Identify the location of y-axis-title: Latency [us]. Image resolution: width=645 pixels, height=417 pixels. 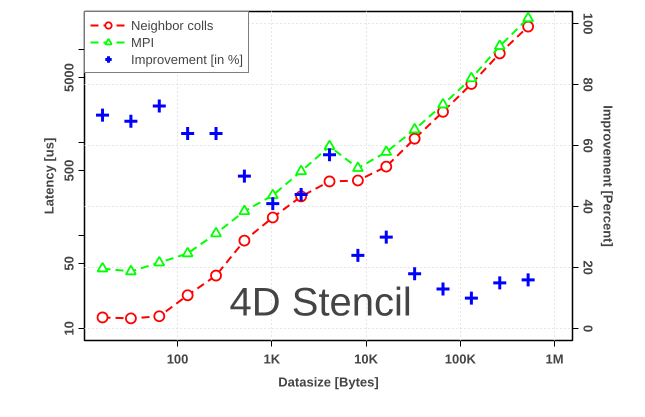
(49, 176).